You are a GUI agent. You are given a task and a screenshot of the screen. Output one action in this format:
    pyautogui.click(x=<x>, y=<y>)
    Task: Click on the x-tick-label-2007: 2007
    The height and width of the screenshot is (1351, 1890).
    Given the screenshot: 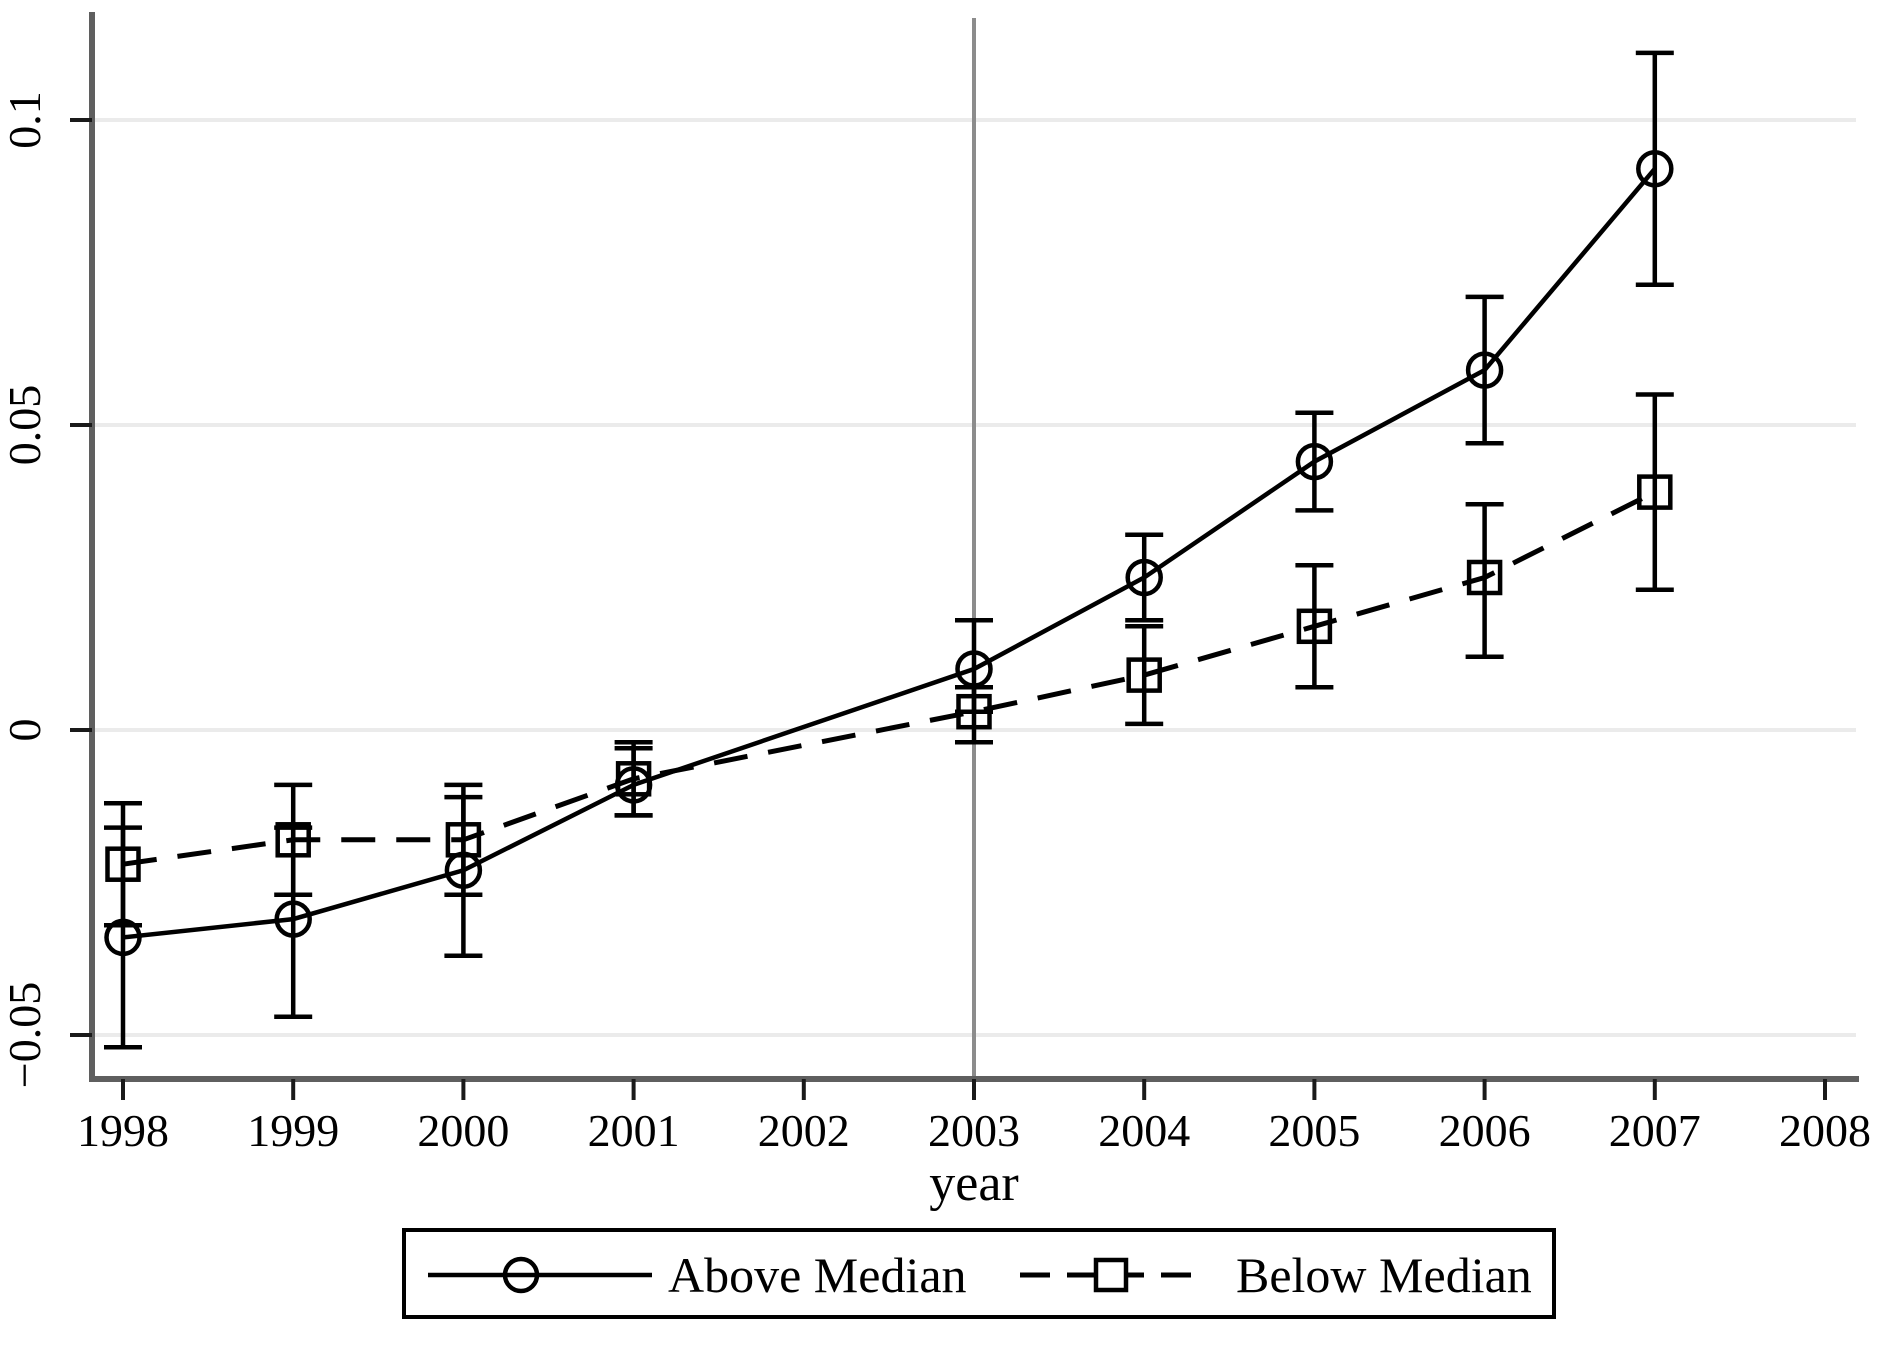 What is the action you would take?
    pyautogui.click(x=1655, y=1130)
    